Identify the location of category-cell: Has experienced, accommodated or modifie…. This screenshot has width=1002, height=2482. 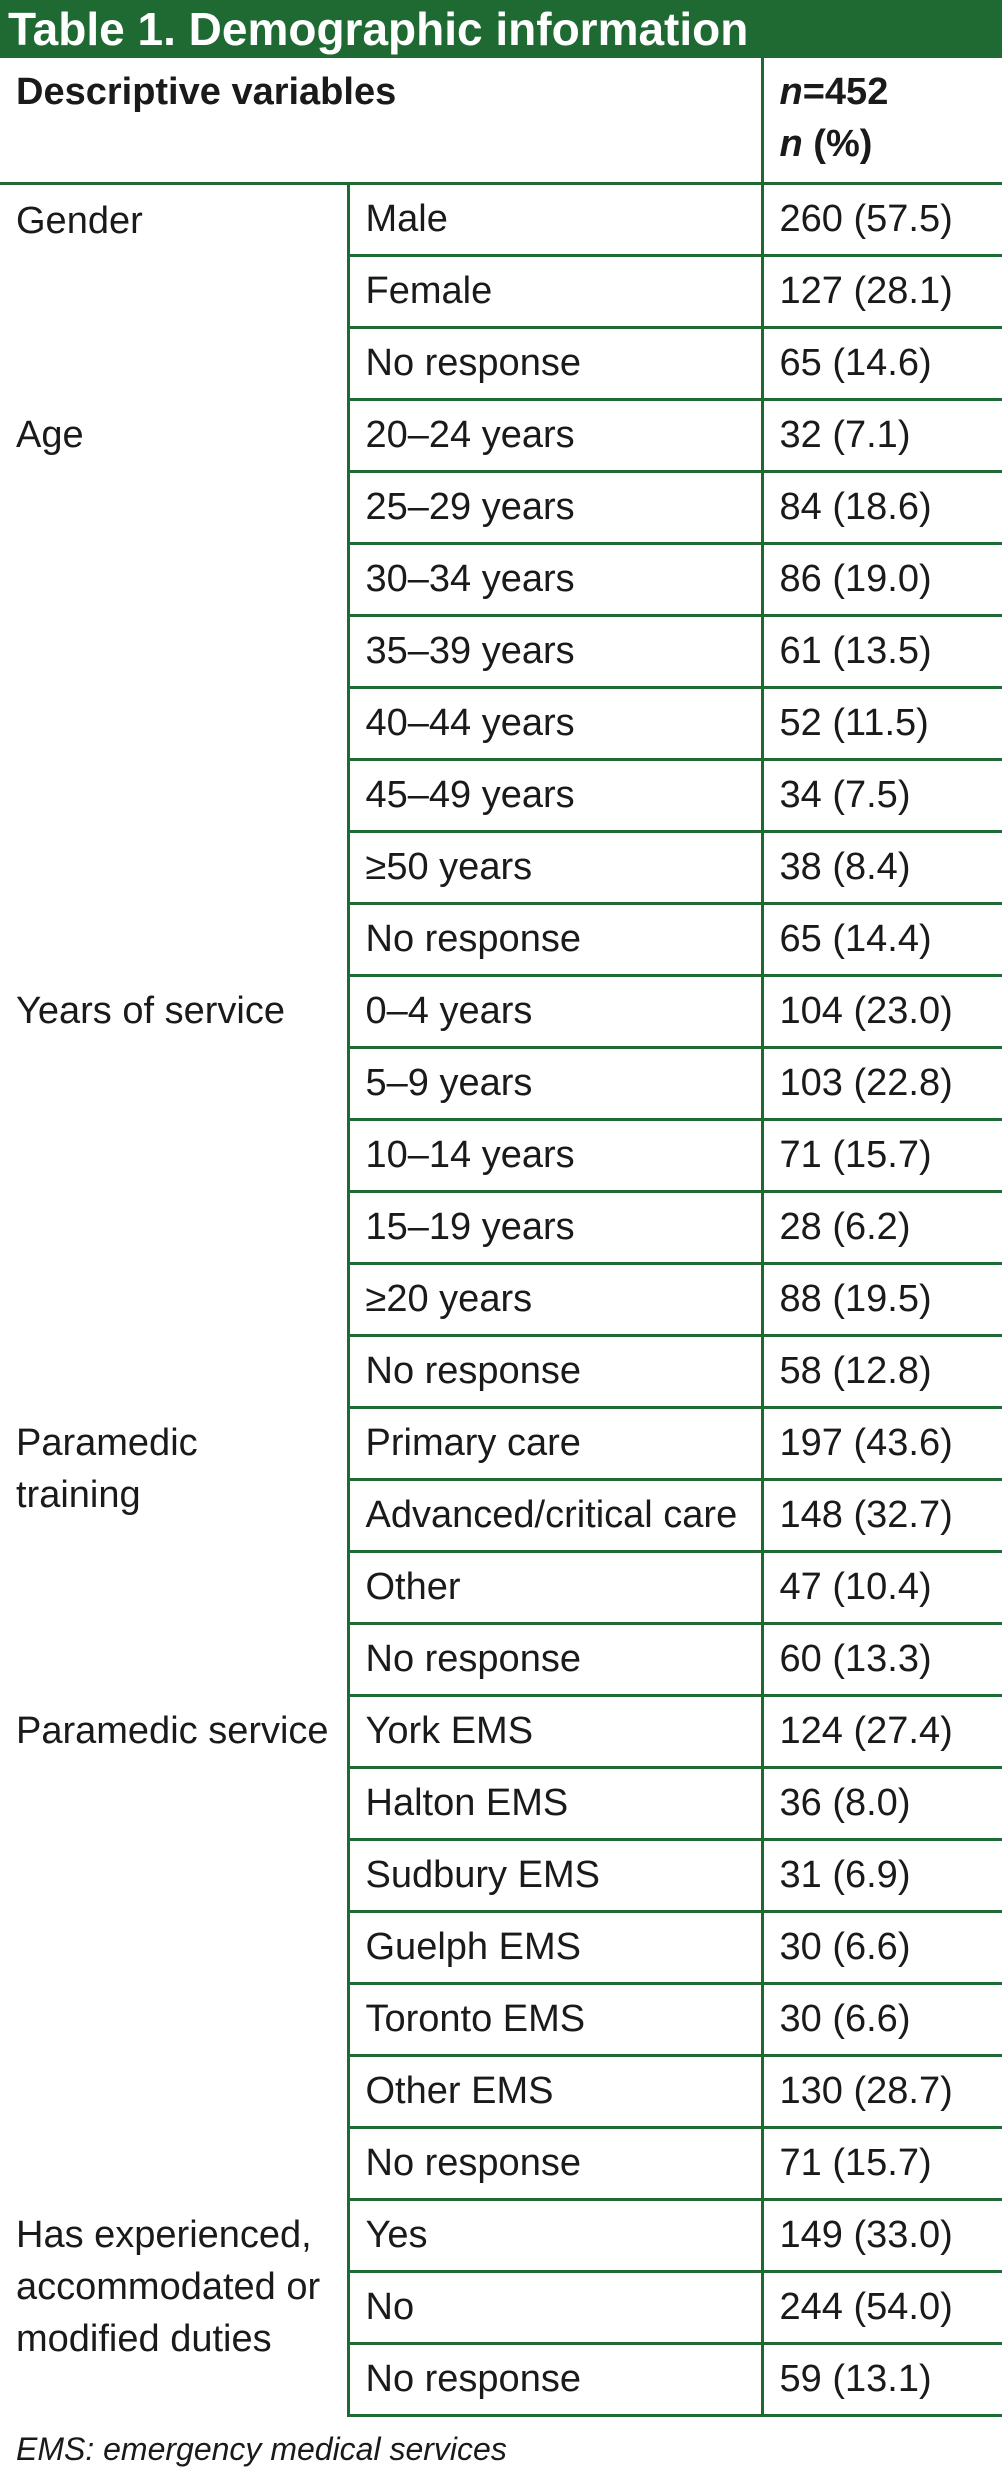
(175, 2307).